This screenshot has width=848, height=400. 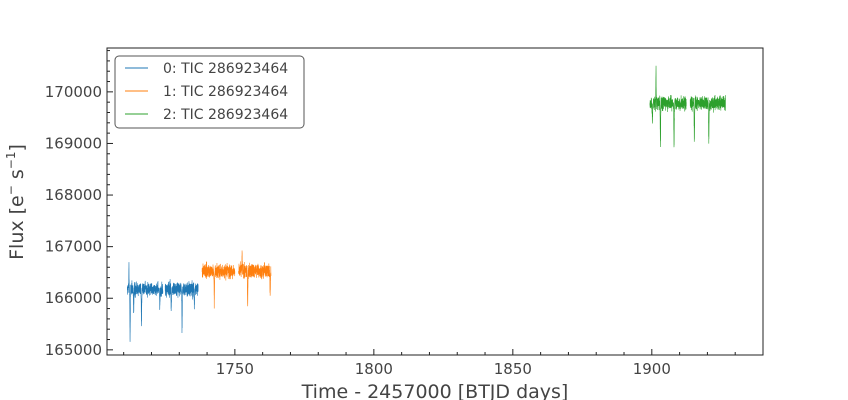 I want to click on y-axis-label-sup2: −1, so click(x=11, y=161).